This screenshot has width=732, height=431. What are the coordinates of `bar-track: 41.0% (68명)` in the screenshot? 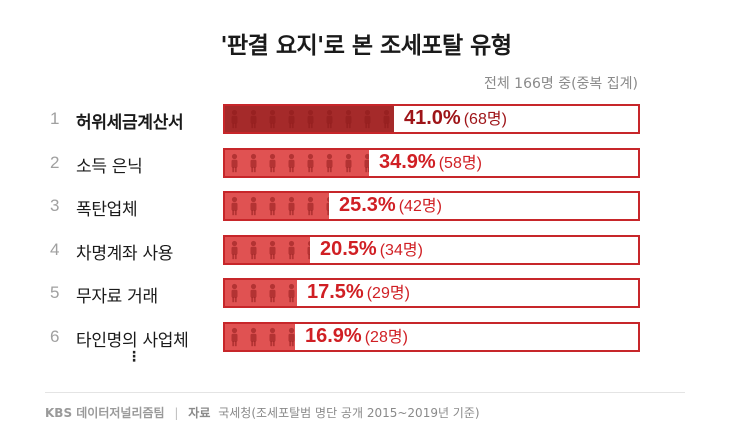 It's located at (431, 119).